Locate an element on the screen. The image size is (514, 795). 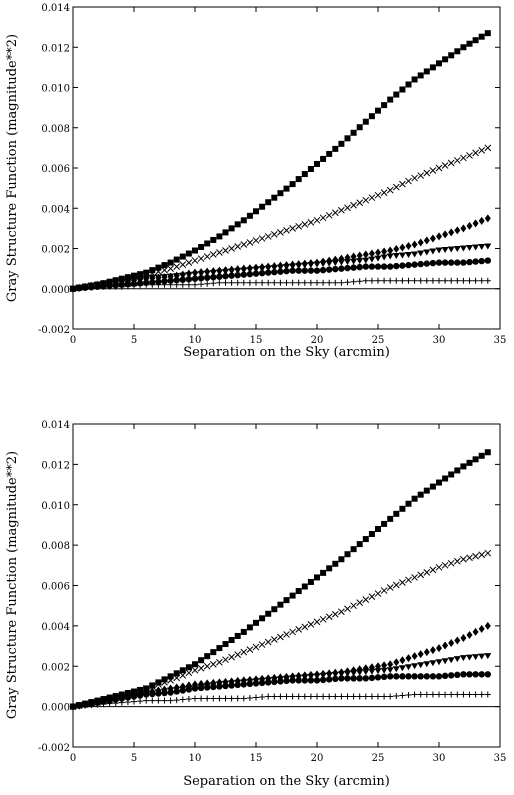
x-axis-label: Separation on the Sky (arcmin) is located at coordinates (286, 781).